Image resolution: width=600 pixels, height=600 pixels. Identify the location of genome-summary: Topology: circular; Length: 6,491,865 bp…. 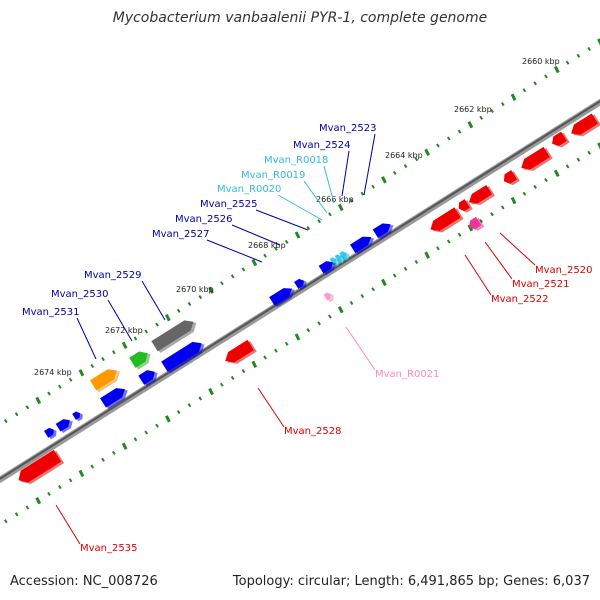
(411, 581).